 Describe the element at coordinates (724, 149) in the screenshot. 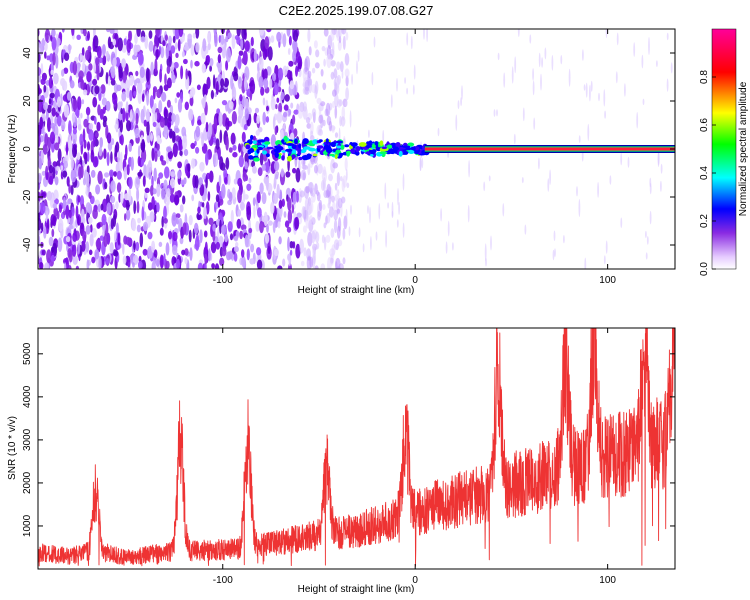

I see `colorbar-gradient` at that location.